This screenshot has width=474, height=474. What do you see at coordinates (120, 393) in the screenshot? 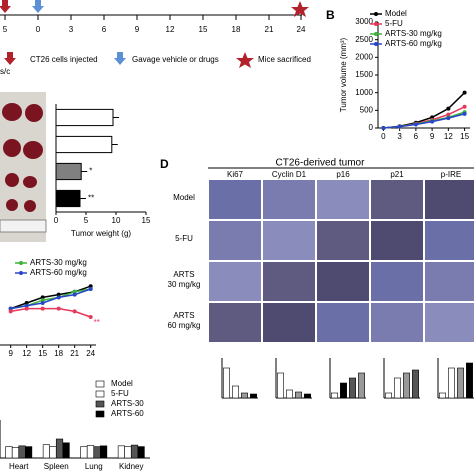
I see `legend-label: 5-FU` at bounding box center [120, 393].